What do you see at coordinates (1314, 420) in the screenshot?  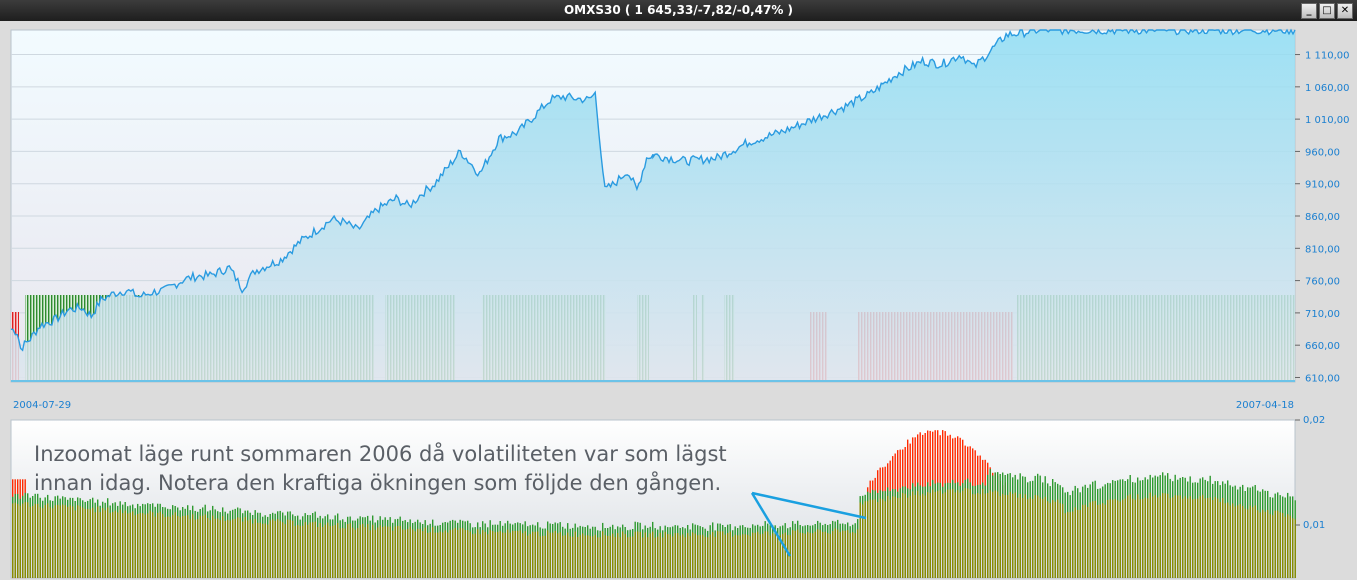 I see `vol-tick-label: 0,02` at bounding box center [1314, 420].